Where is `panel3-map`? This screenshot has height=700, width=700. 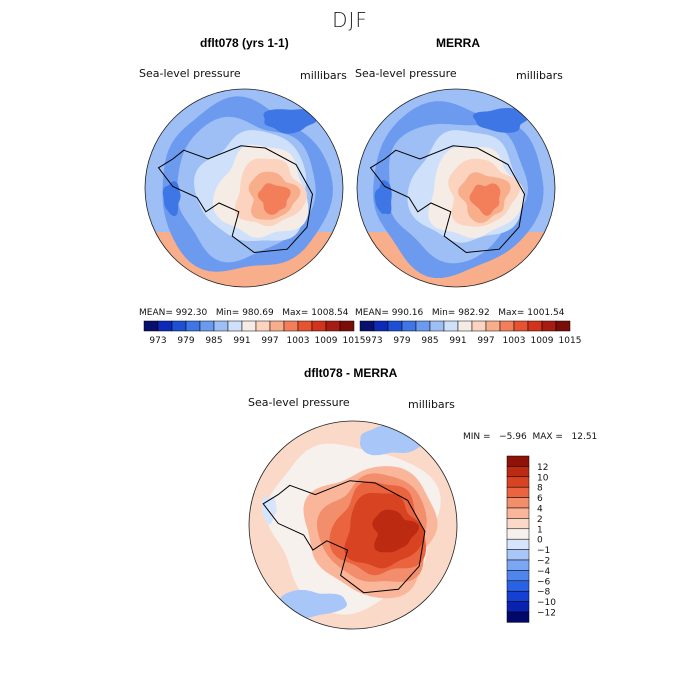
panel3-map is located at coordinates (353, 525).